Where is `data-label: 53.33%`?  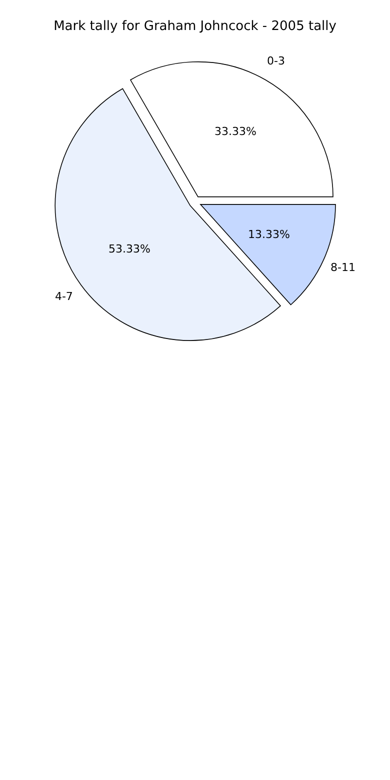 data-label: 53.33% is located at coordinates (129, 249).